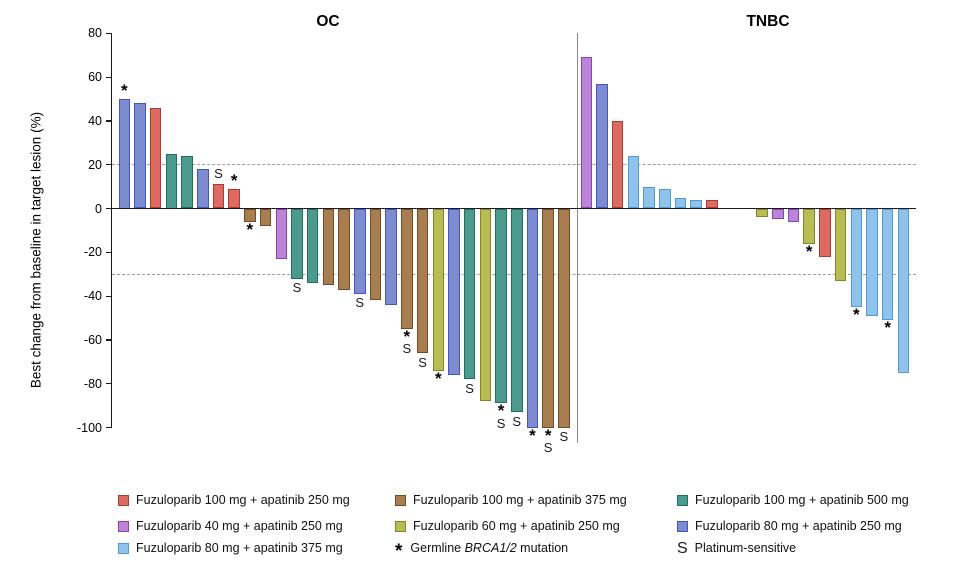  I want to click on y-axis-line, so click(111, 230).